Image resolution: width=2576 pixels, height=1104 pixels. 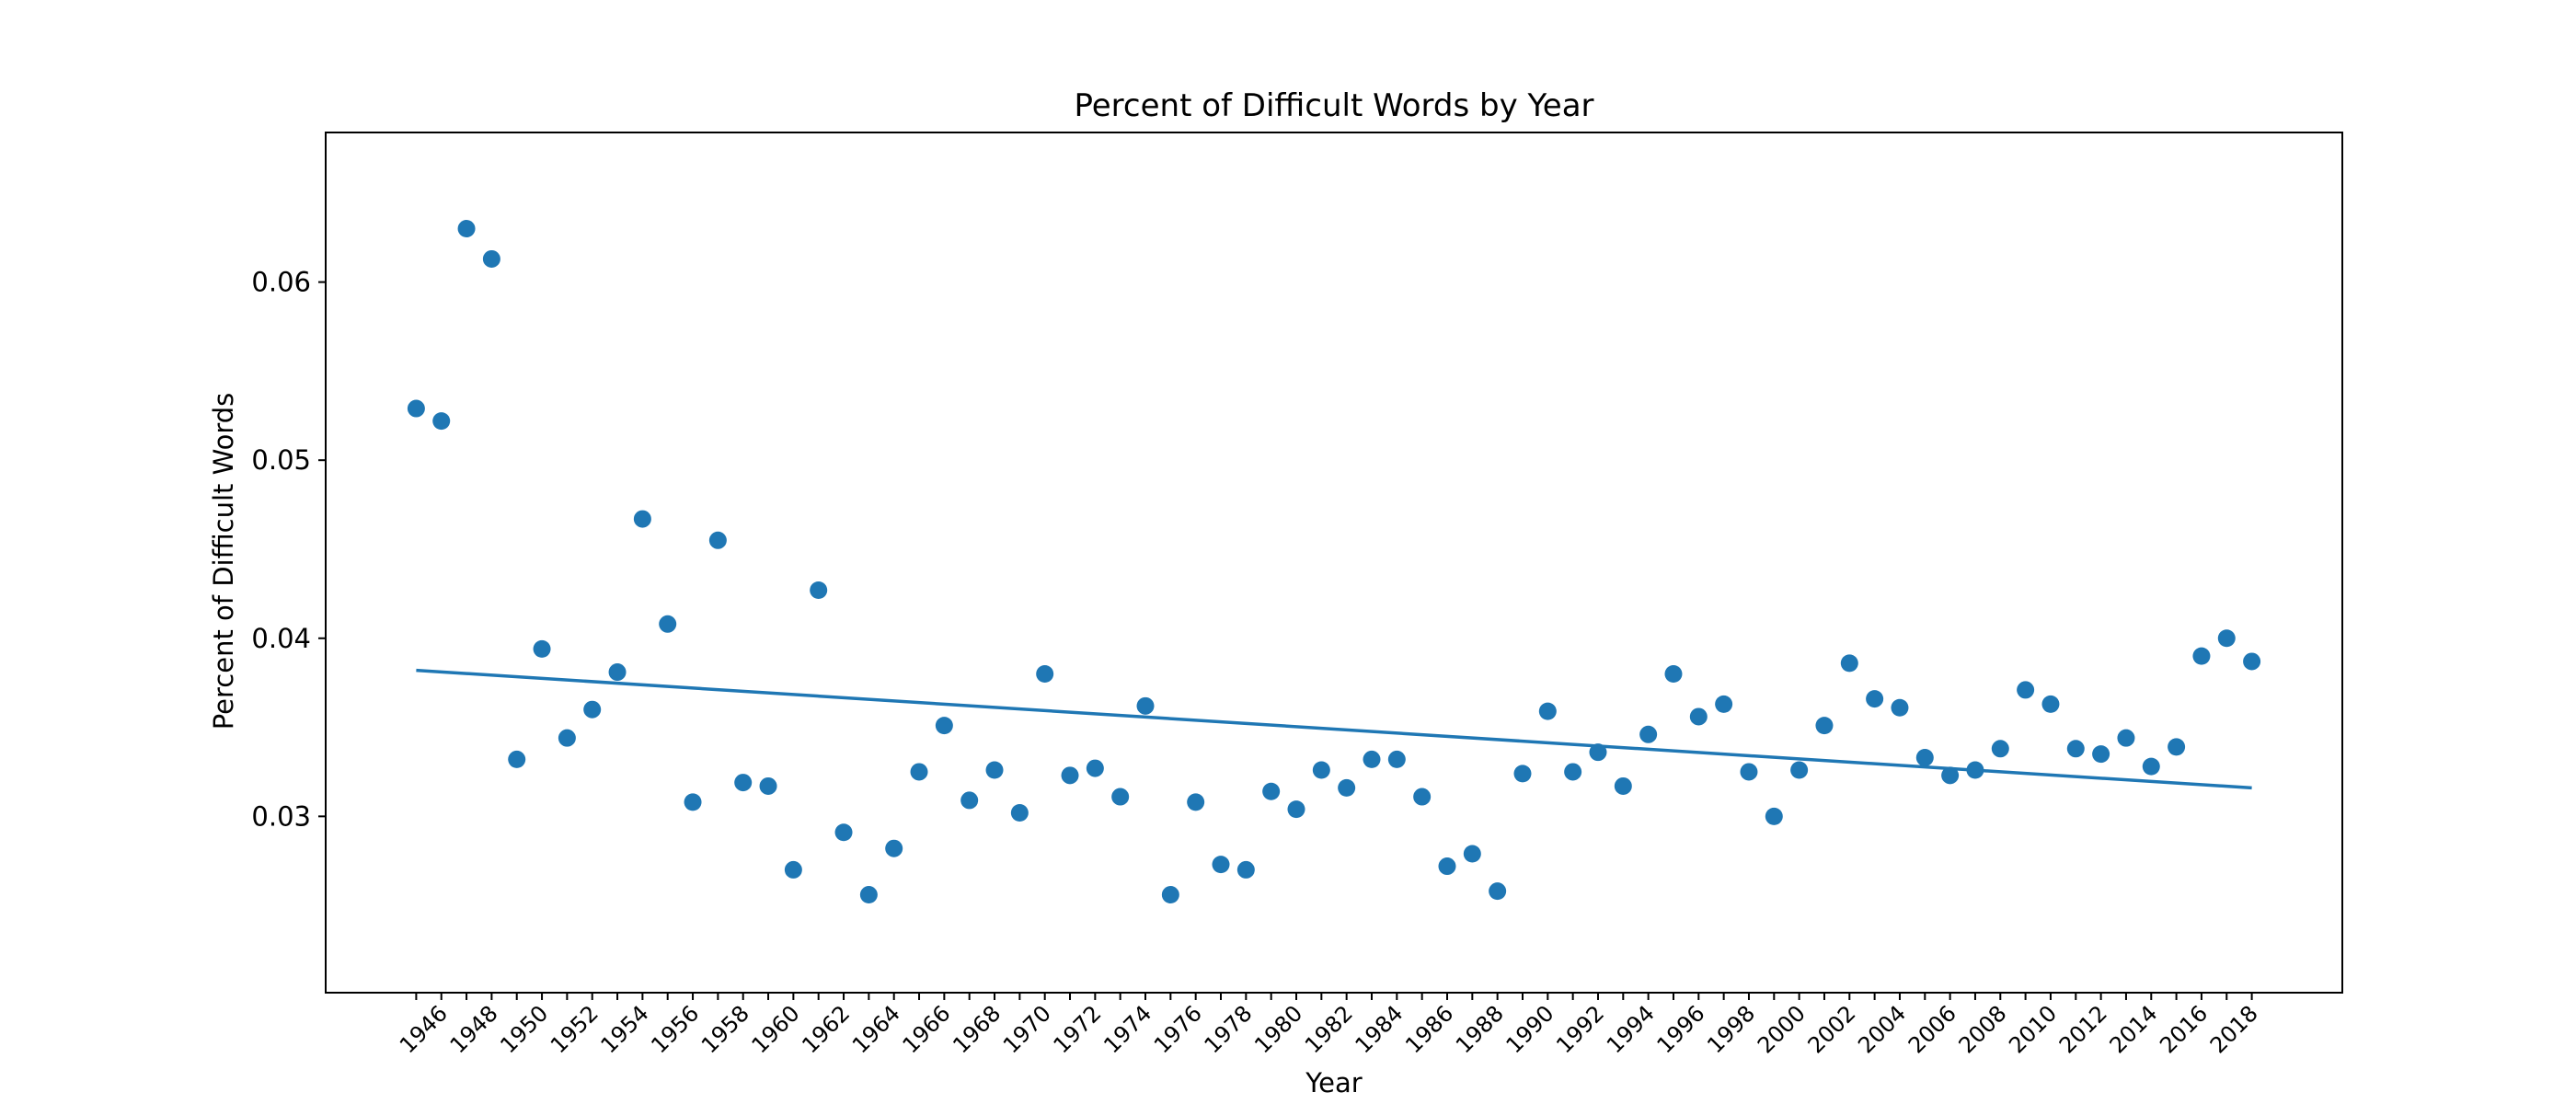 I want to click on x-tick-label: 1992, so click(x=1580, y=1029).